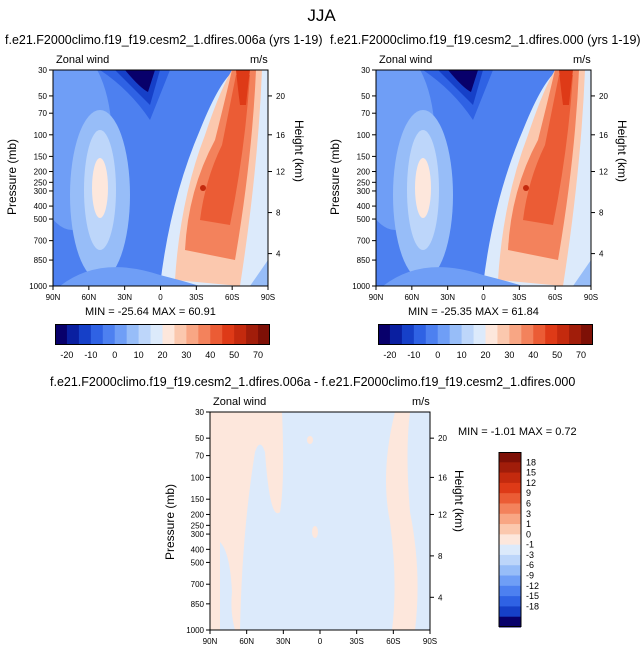 This screenshot has width=643, height=654. What do you see at coordinates (41, 219) in the screenshot?
I see `panel1-y-tick-label: 500` at bounding box center [41, 219].